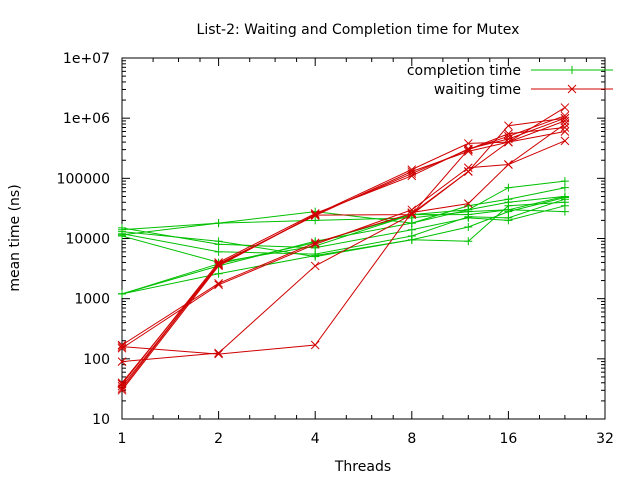  What do you see at coordinates (411, 439) in the screenshot?
I see `x-tick-label: 8` at bounding box center [411, 439].